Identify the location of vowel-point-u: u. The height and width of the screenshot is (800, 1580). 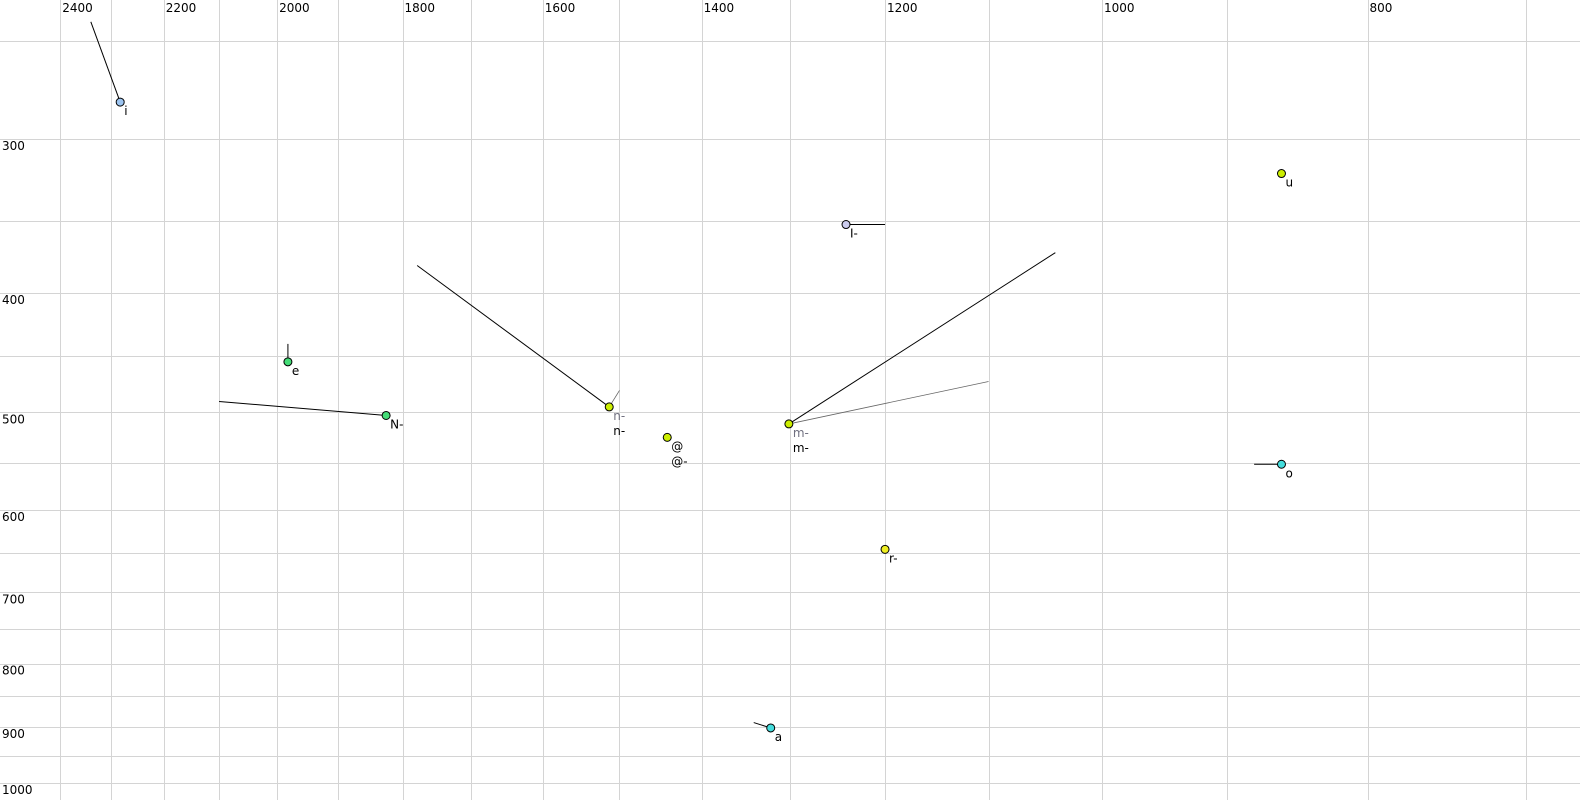
(1284, 179).